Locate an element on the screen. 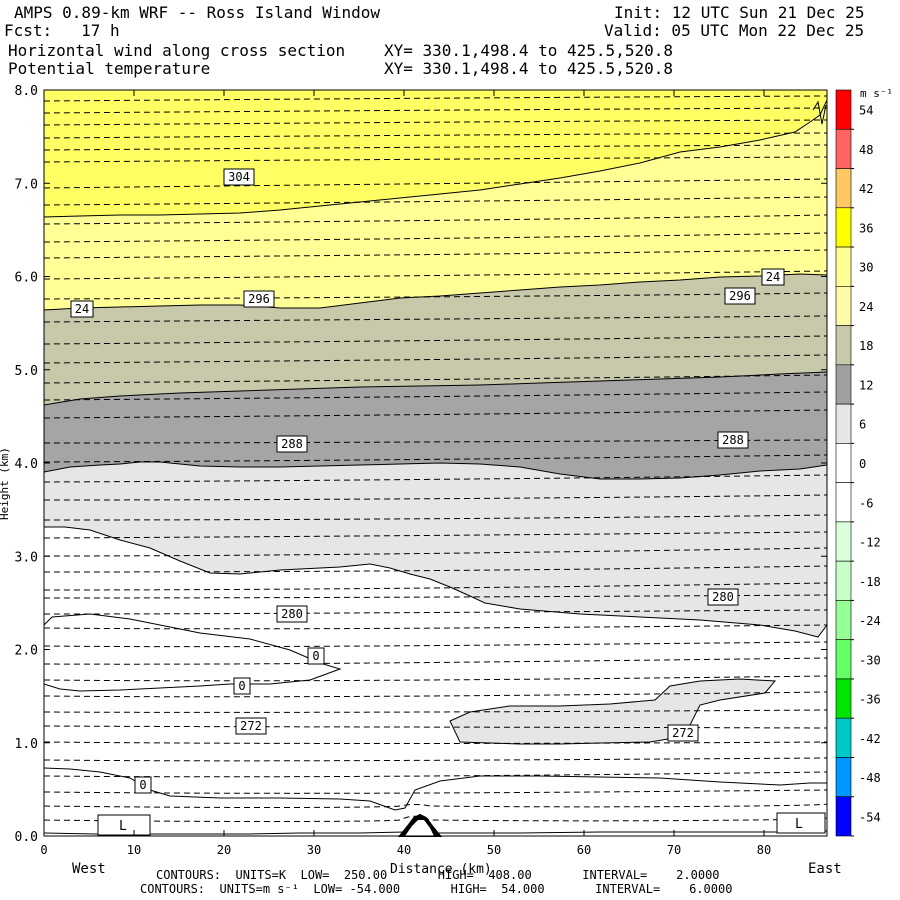 The width and height of the screenshot is (900, 900). x-axis-title: Distance (km) is located at coordinates (441, 869).